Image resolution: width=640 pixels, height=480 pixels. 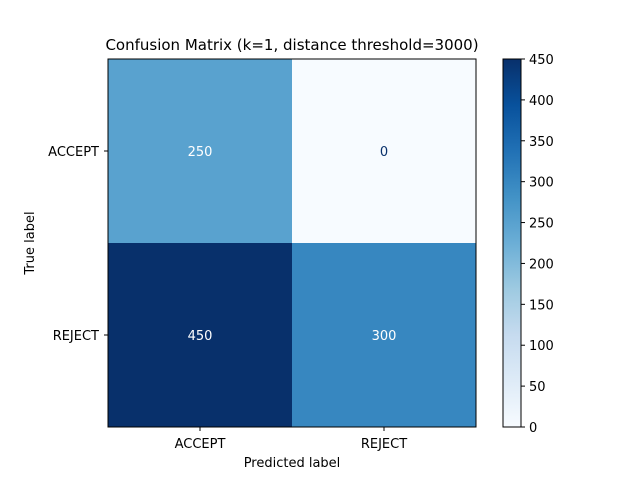 What do you see at coordinates (537, 387) in the screenshot?
I see `colorbar-tick-label: 50` at bounding box center [537, 387].